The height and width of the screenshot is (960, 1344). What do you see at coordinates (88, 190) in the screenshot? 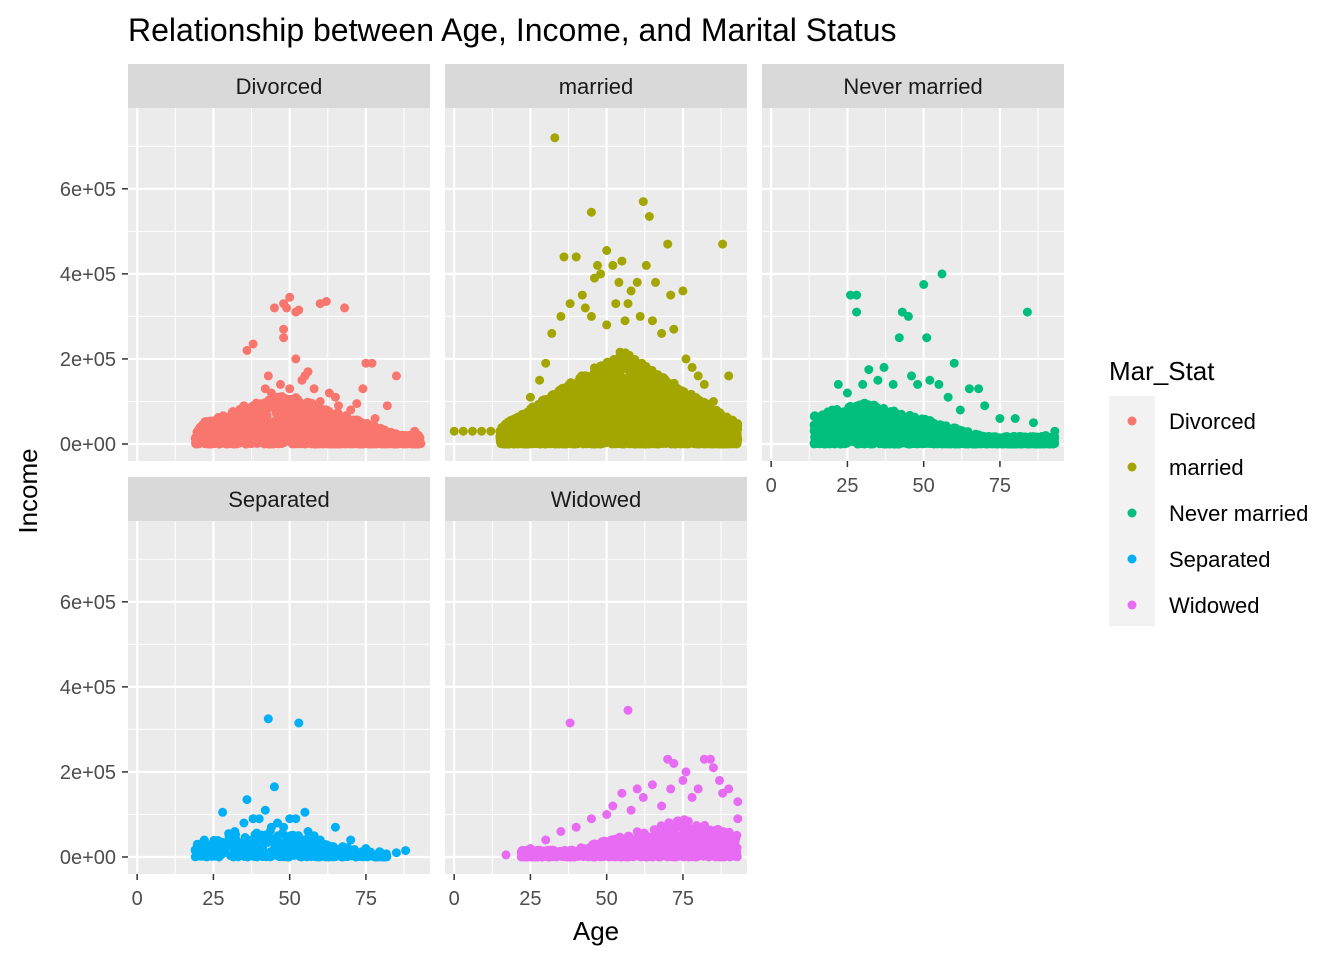
I see `y-tick-label: 6e+05` at bounding box center [88, 190].